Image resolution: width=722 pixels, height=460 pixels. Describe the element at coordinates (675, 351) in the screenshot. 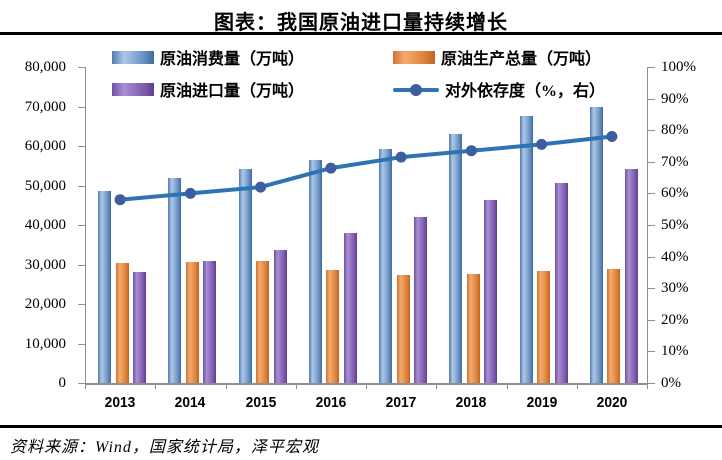

I see `y-right-tick-label: 10%` at that location.